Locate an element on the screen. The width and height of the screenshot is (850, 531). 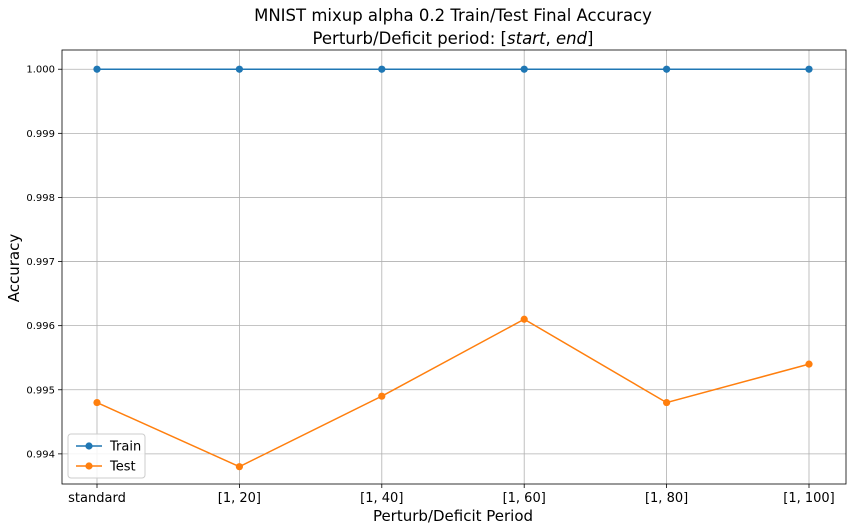
x-tick-label: [1, 40] is located at coordinates (381, 498).